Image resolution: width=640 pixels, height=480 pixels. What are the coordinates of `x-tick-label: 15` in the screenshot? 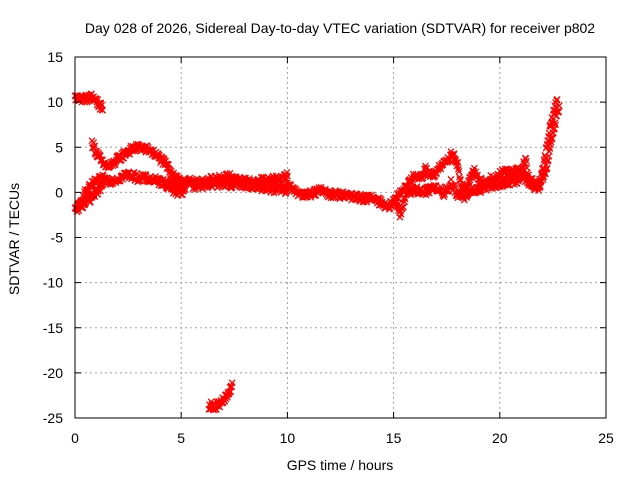 It's located at (394, 438).